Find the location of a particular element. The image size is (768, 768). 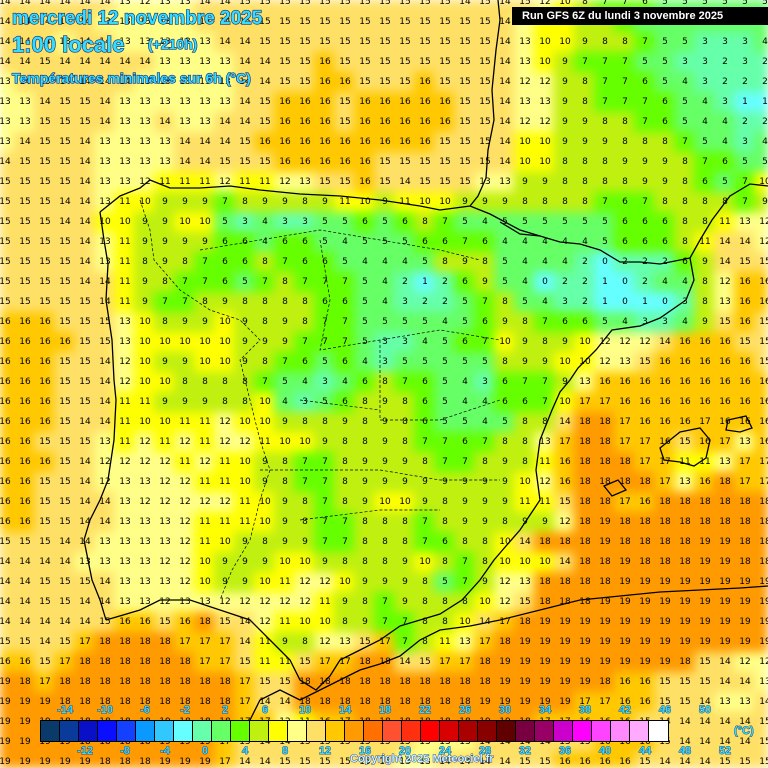

grid-value: 2 is located at coordinates (625, 262).